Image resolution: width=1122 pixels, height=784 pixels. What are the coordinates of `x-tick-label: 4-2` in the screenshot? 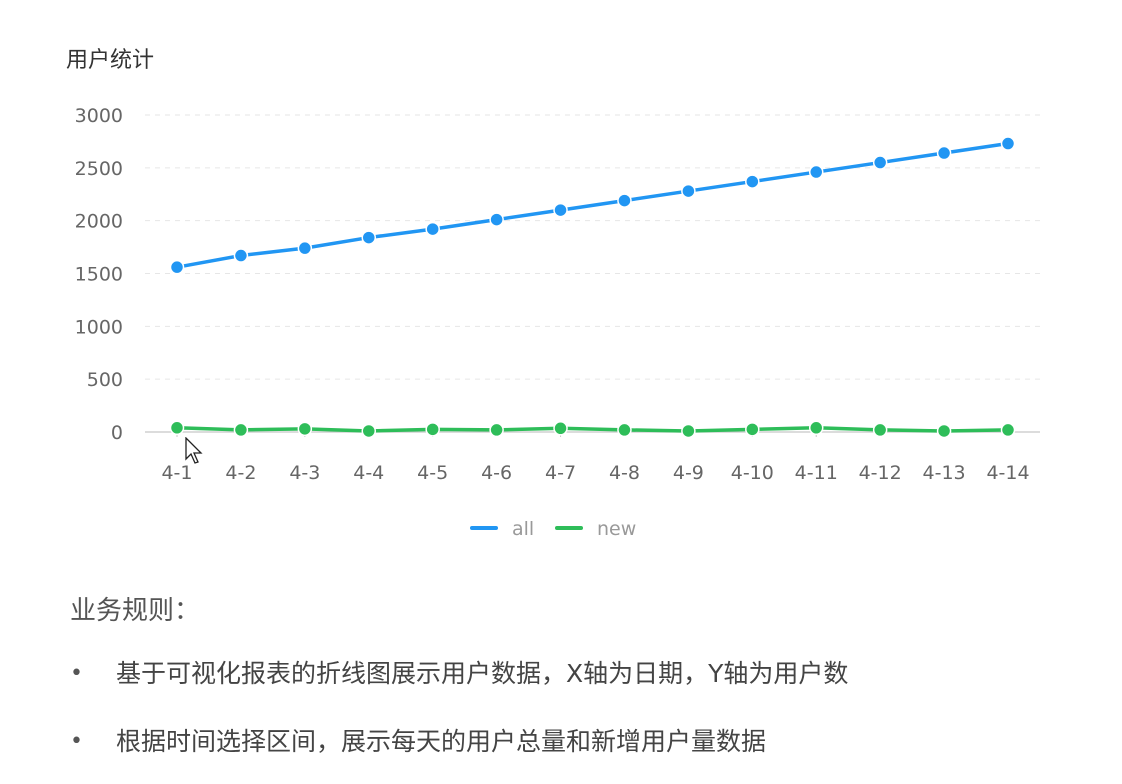 It's located at (240, 473).